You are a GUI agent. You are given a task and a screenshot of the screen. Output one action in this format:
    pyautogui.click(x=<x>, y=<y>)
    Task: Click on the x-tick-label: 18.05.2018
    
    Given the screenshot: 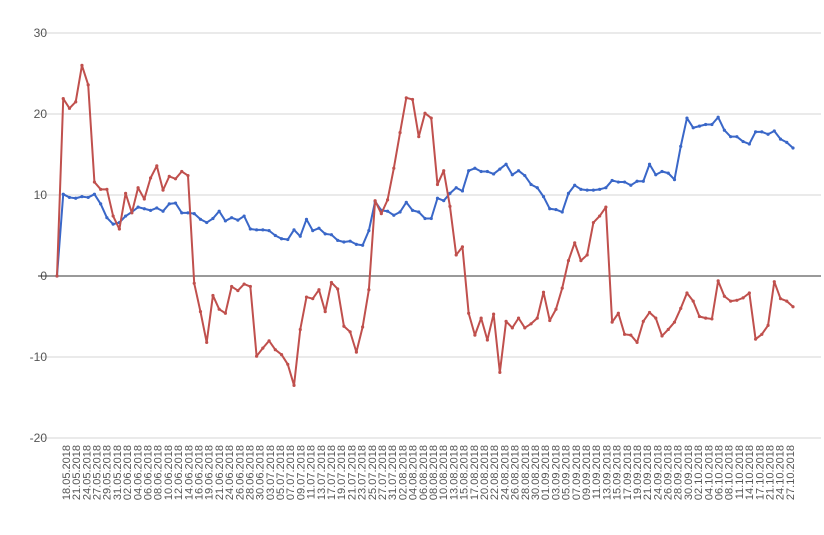 What is the action you would take?
    pyautogui.click(x=67, y=472)
    